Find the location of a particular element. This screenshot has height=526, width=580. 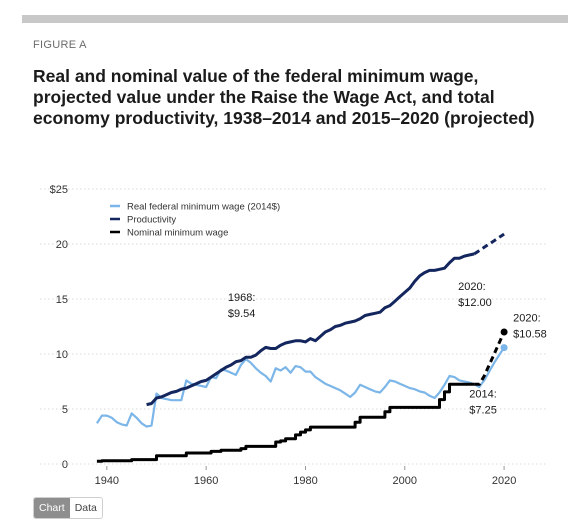

y-tick-label: 5 is located at coordinates (65, 410).